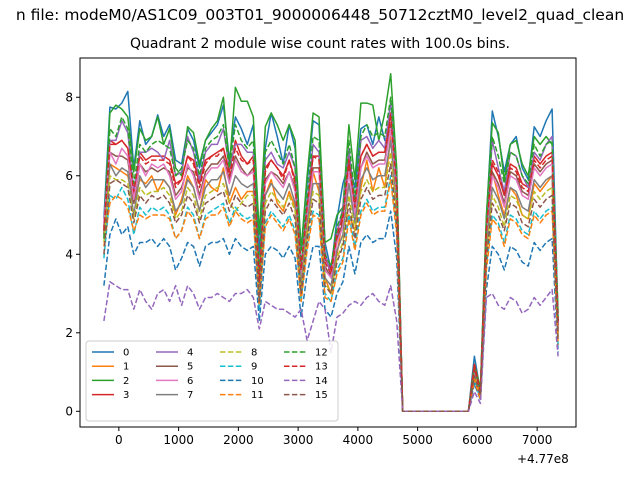 This screenshot has width=640, height=480. Describe the element at coordinates (477, 440) in the screenshot. I see `x-tick-label: 6000` at that location.